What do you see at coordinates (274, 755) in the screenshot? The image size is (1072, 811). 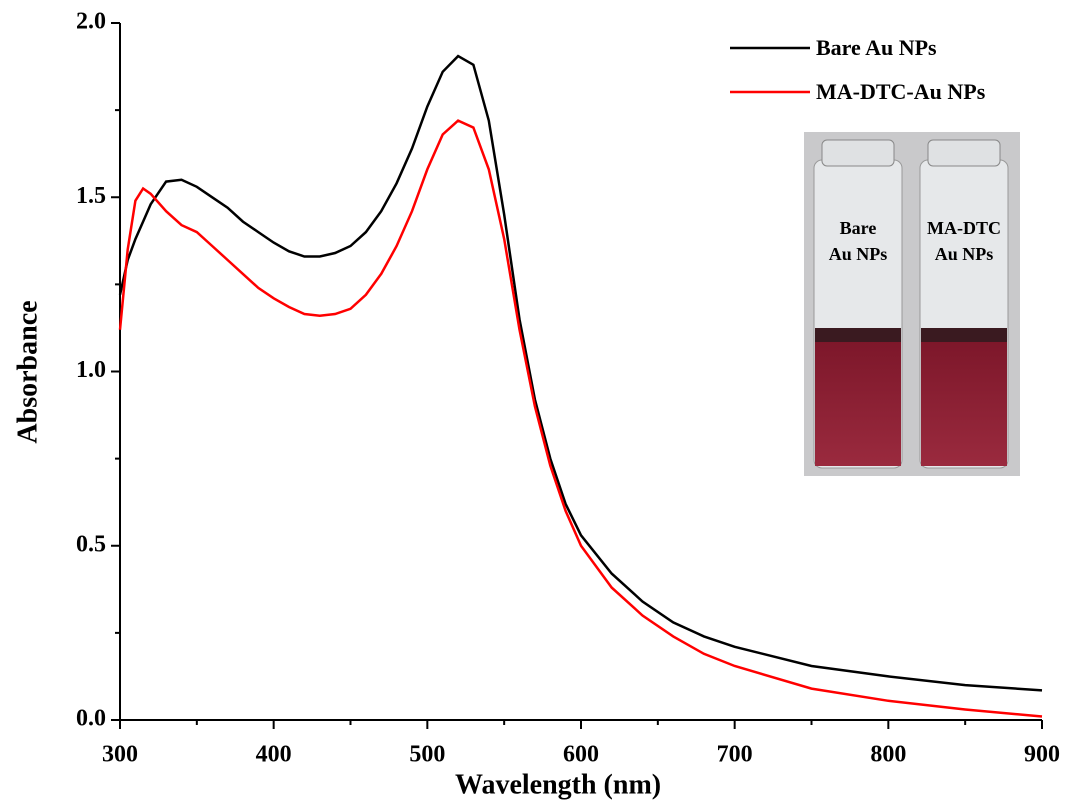 I see `x-tick-label: 400` at bounding box center [274, 755].